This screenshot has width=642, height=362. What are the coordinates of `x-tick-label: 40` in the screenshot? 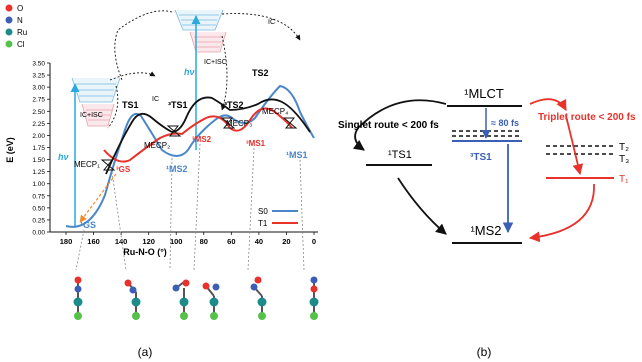 It's located at (259, 241).